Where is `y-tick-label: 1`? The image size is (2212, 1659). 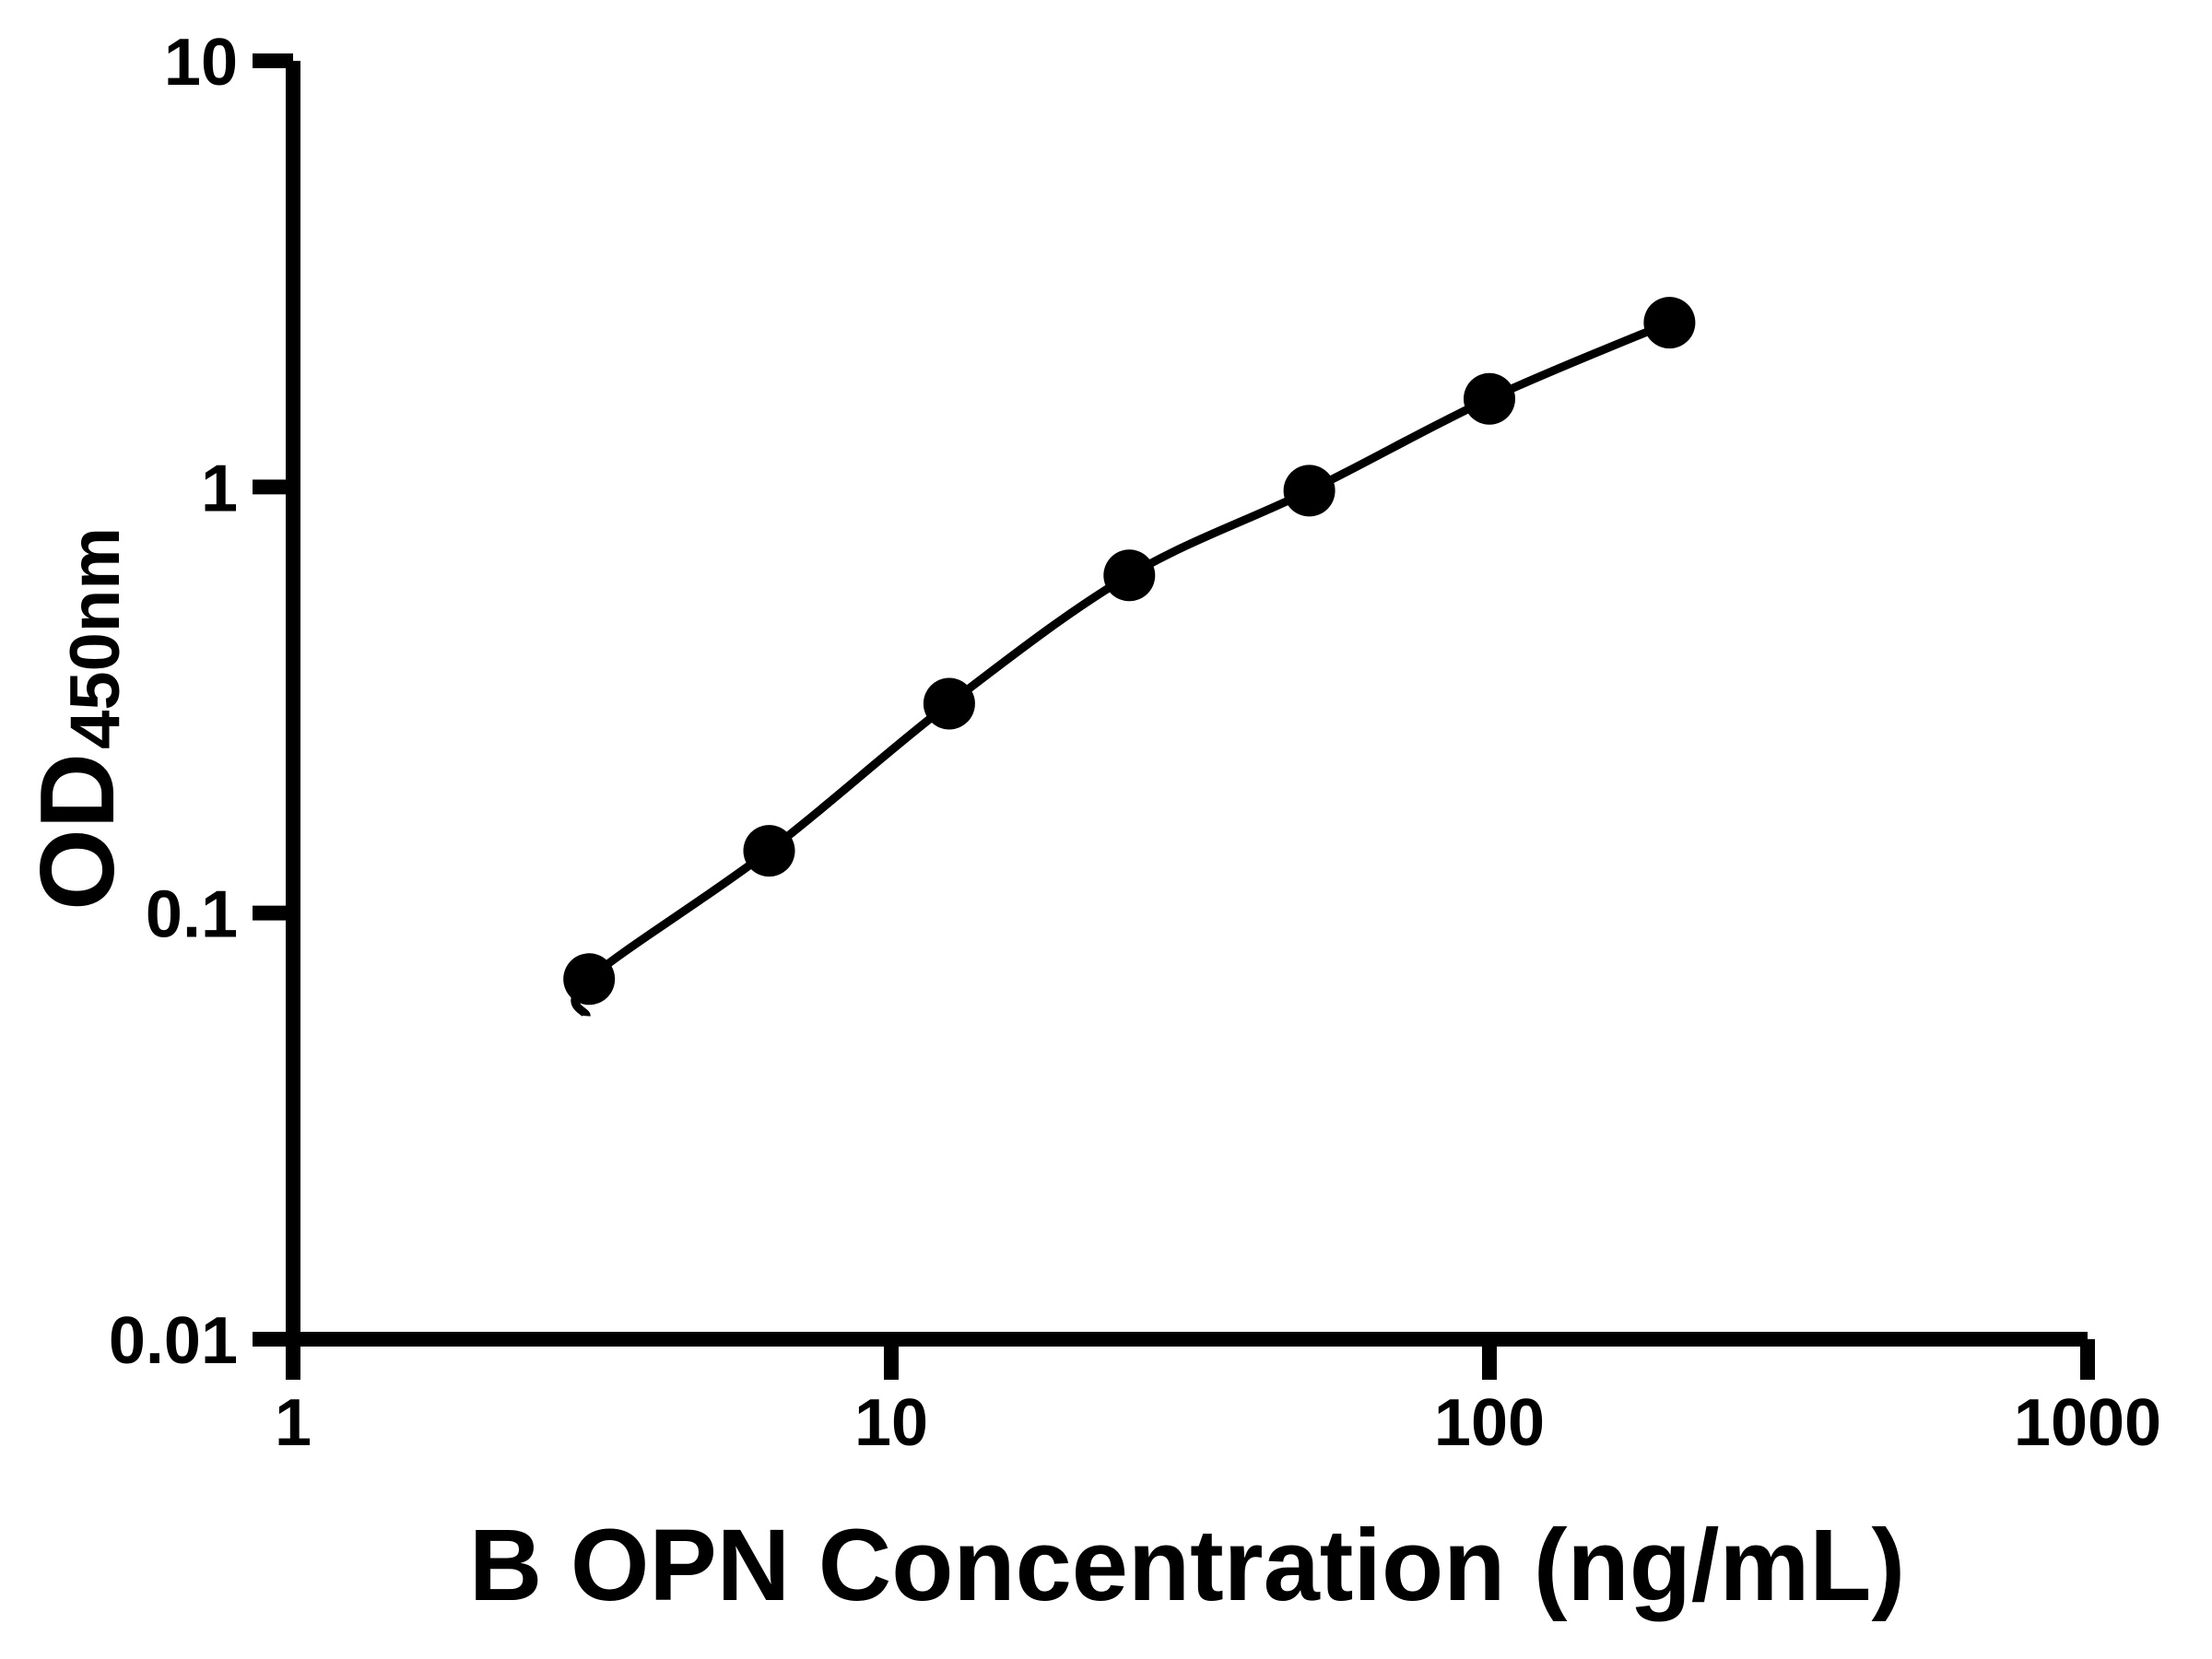
y-tick-label: 1 is located at coordinates (219, 488).